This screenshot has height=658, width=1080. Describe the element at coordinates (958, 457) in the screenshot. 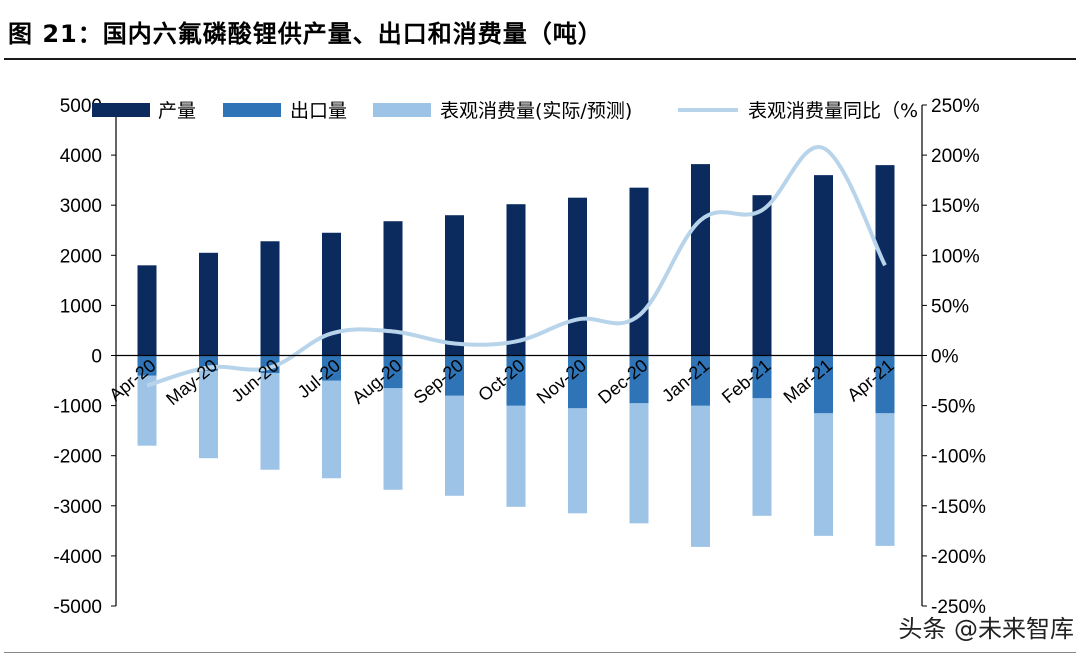

I see `right-tick-label: -100%` at that location.